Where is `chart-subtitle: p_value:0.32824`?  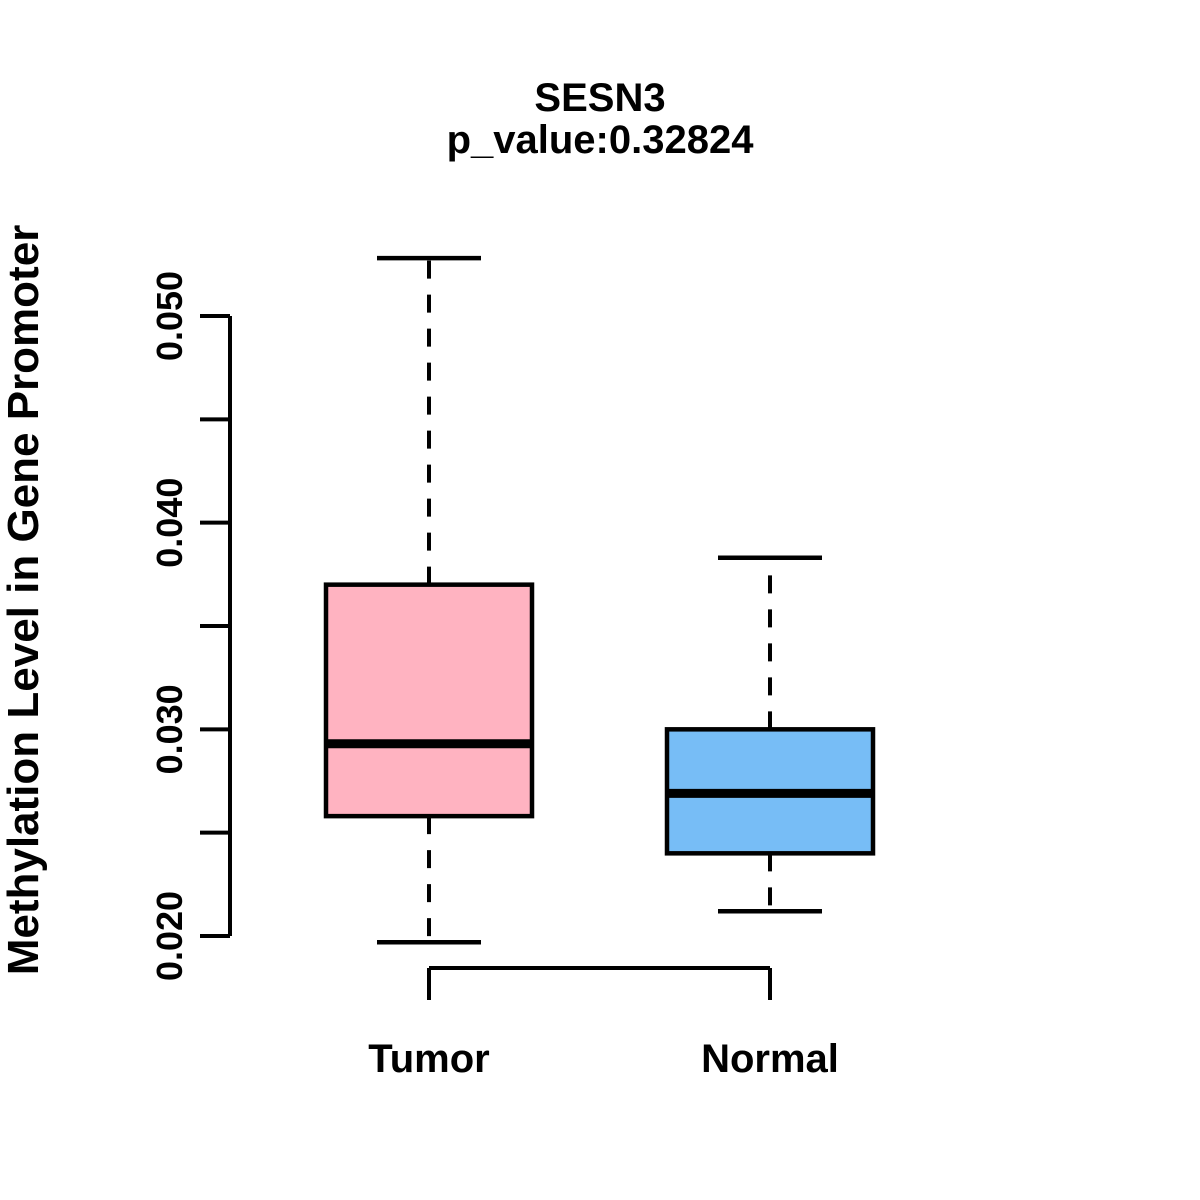
chart-subtitle: p_value:0.32824 is located at coordinates (601, 140).